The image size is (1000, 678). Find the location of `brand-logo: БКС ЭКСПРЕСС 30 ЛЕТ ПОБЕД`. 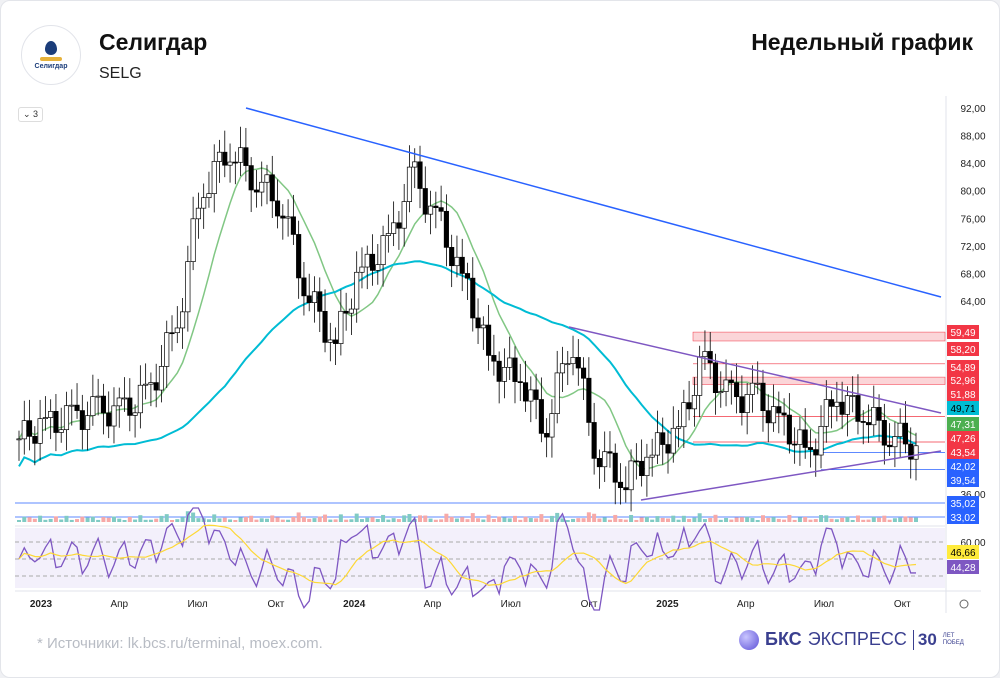

brand-logo: БКС ЭКСПРЕСС 30 ЛЕТ ПОБЕД is located at coordinates (851, 639).